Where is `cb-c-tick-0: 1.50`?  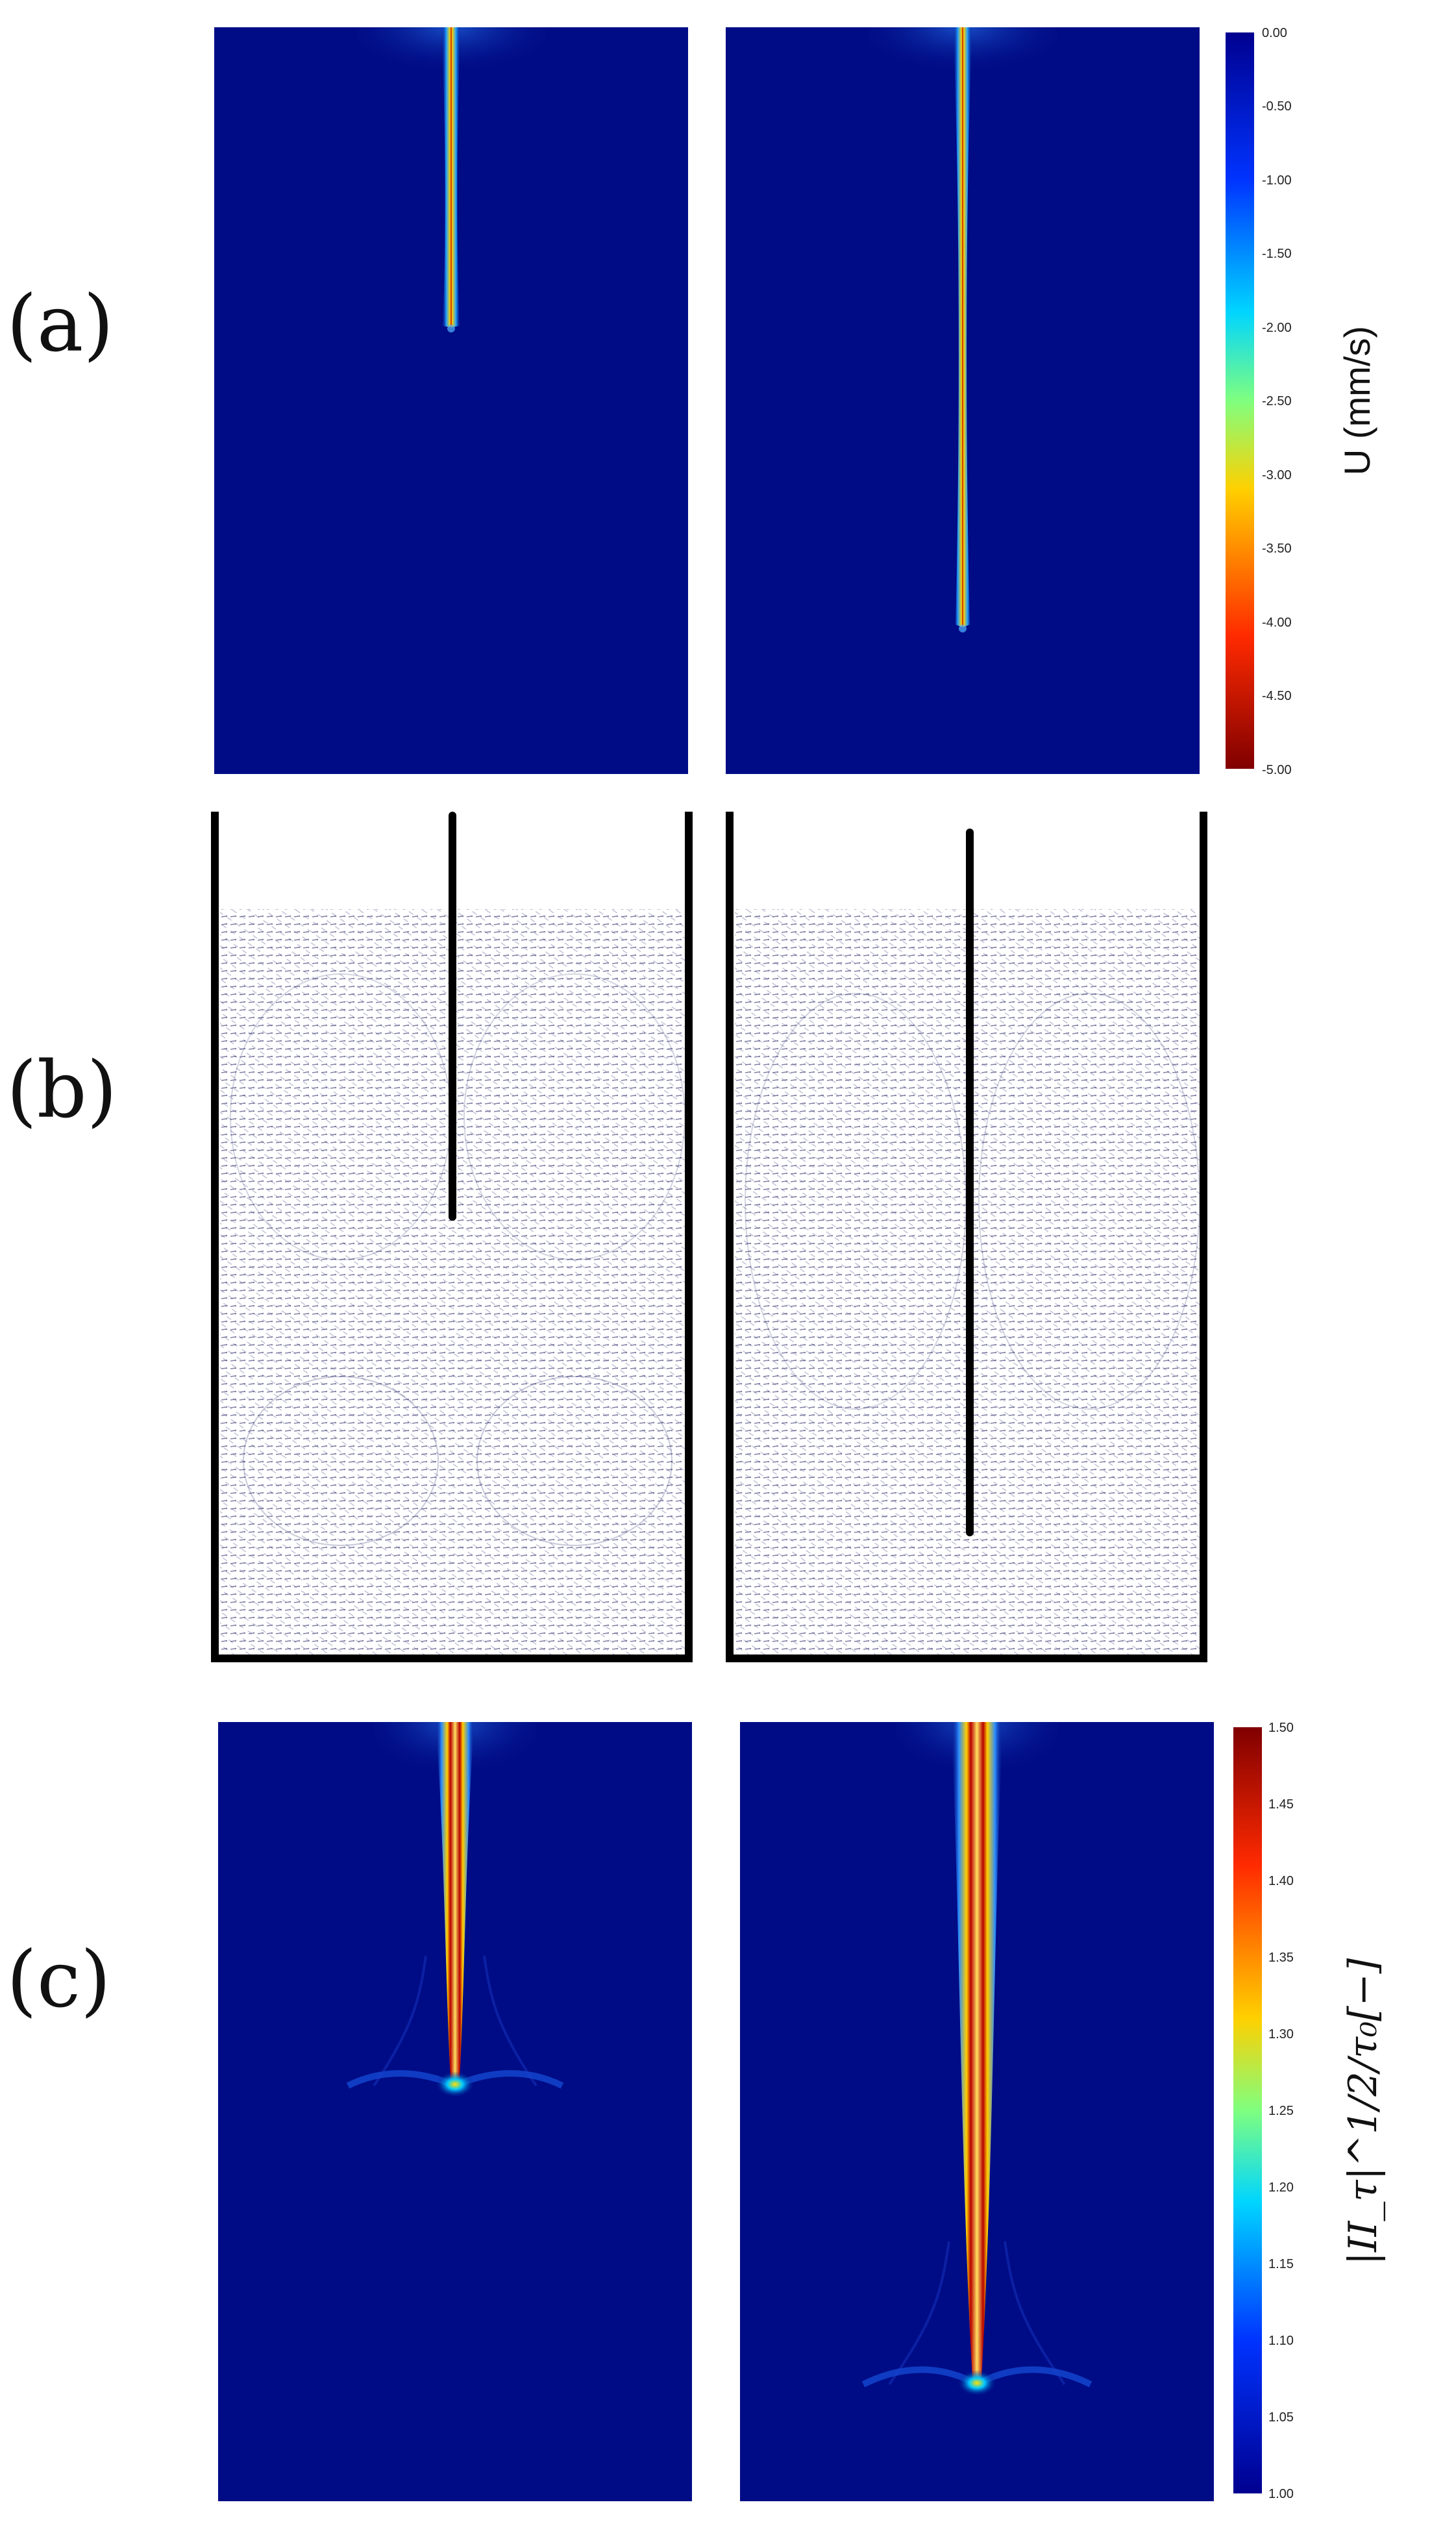 cb-c-tick-0: 1.50 is located at coordinates (1281, 1729).